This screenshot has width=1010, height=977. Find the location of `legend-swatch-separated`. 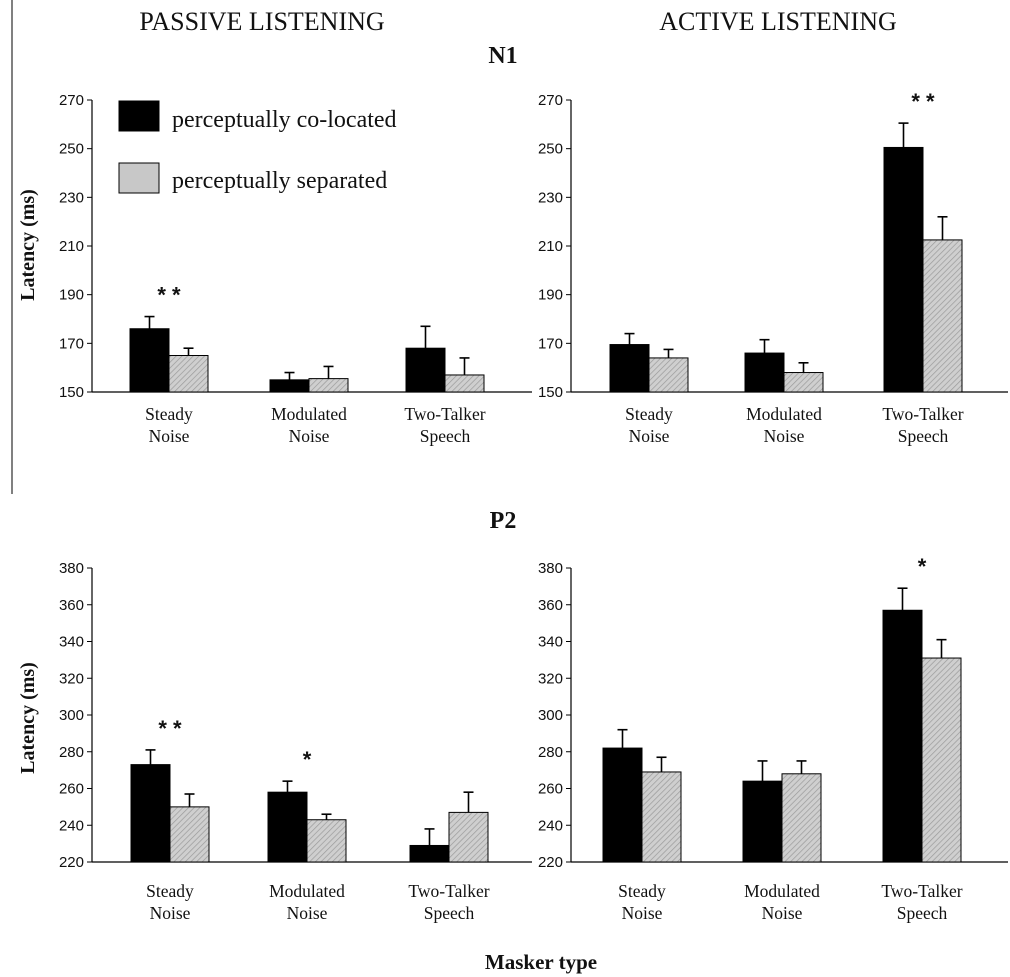

legend-swatch-separated is located at coordinates (139, 178).